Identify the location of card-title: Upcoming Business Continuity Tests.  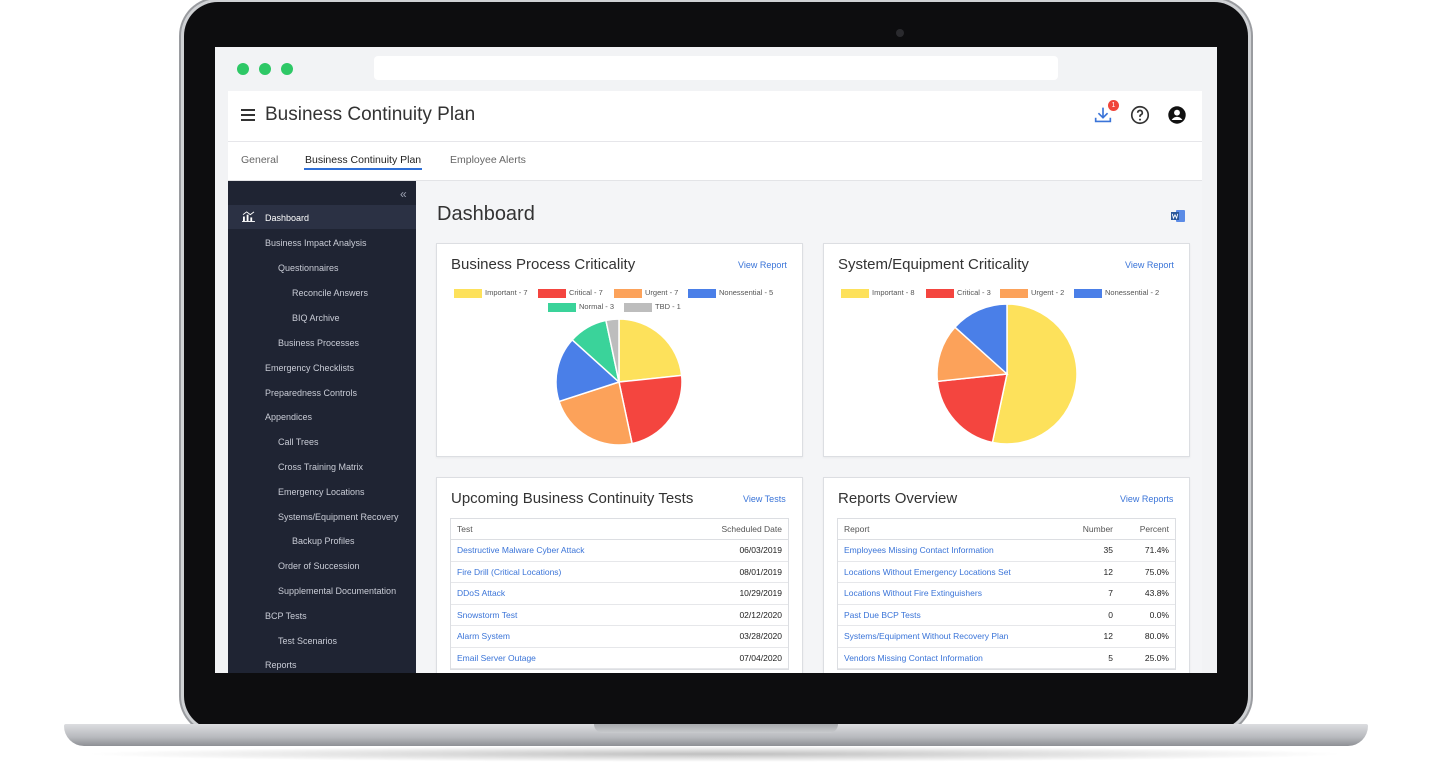
(572, 498).